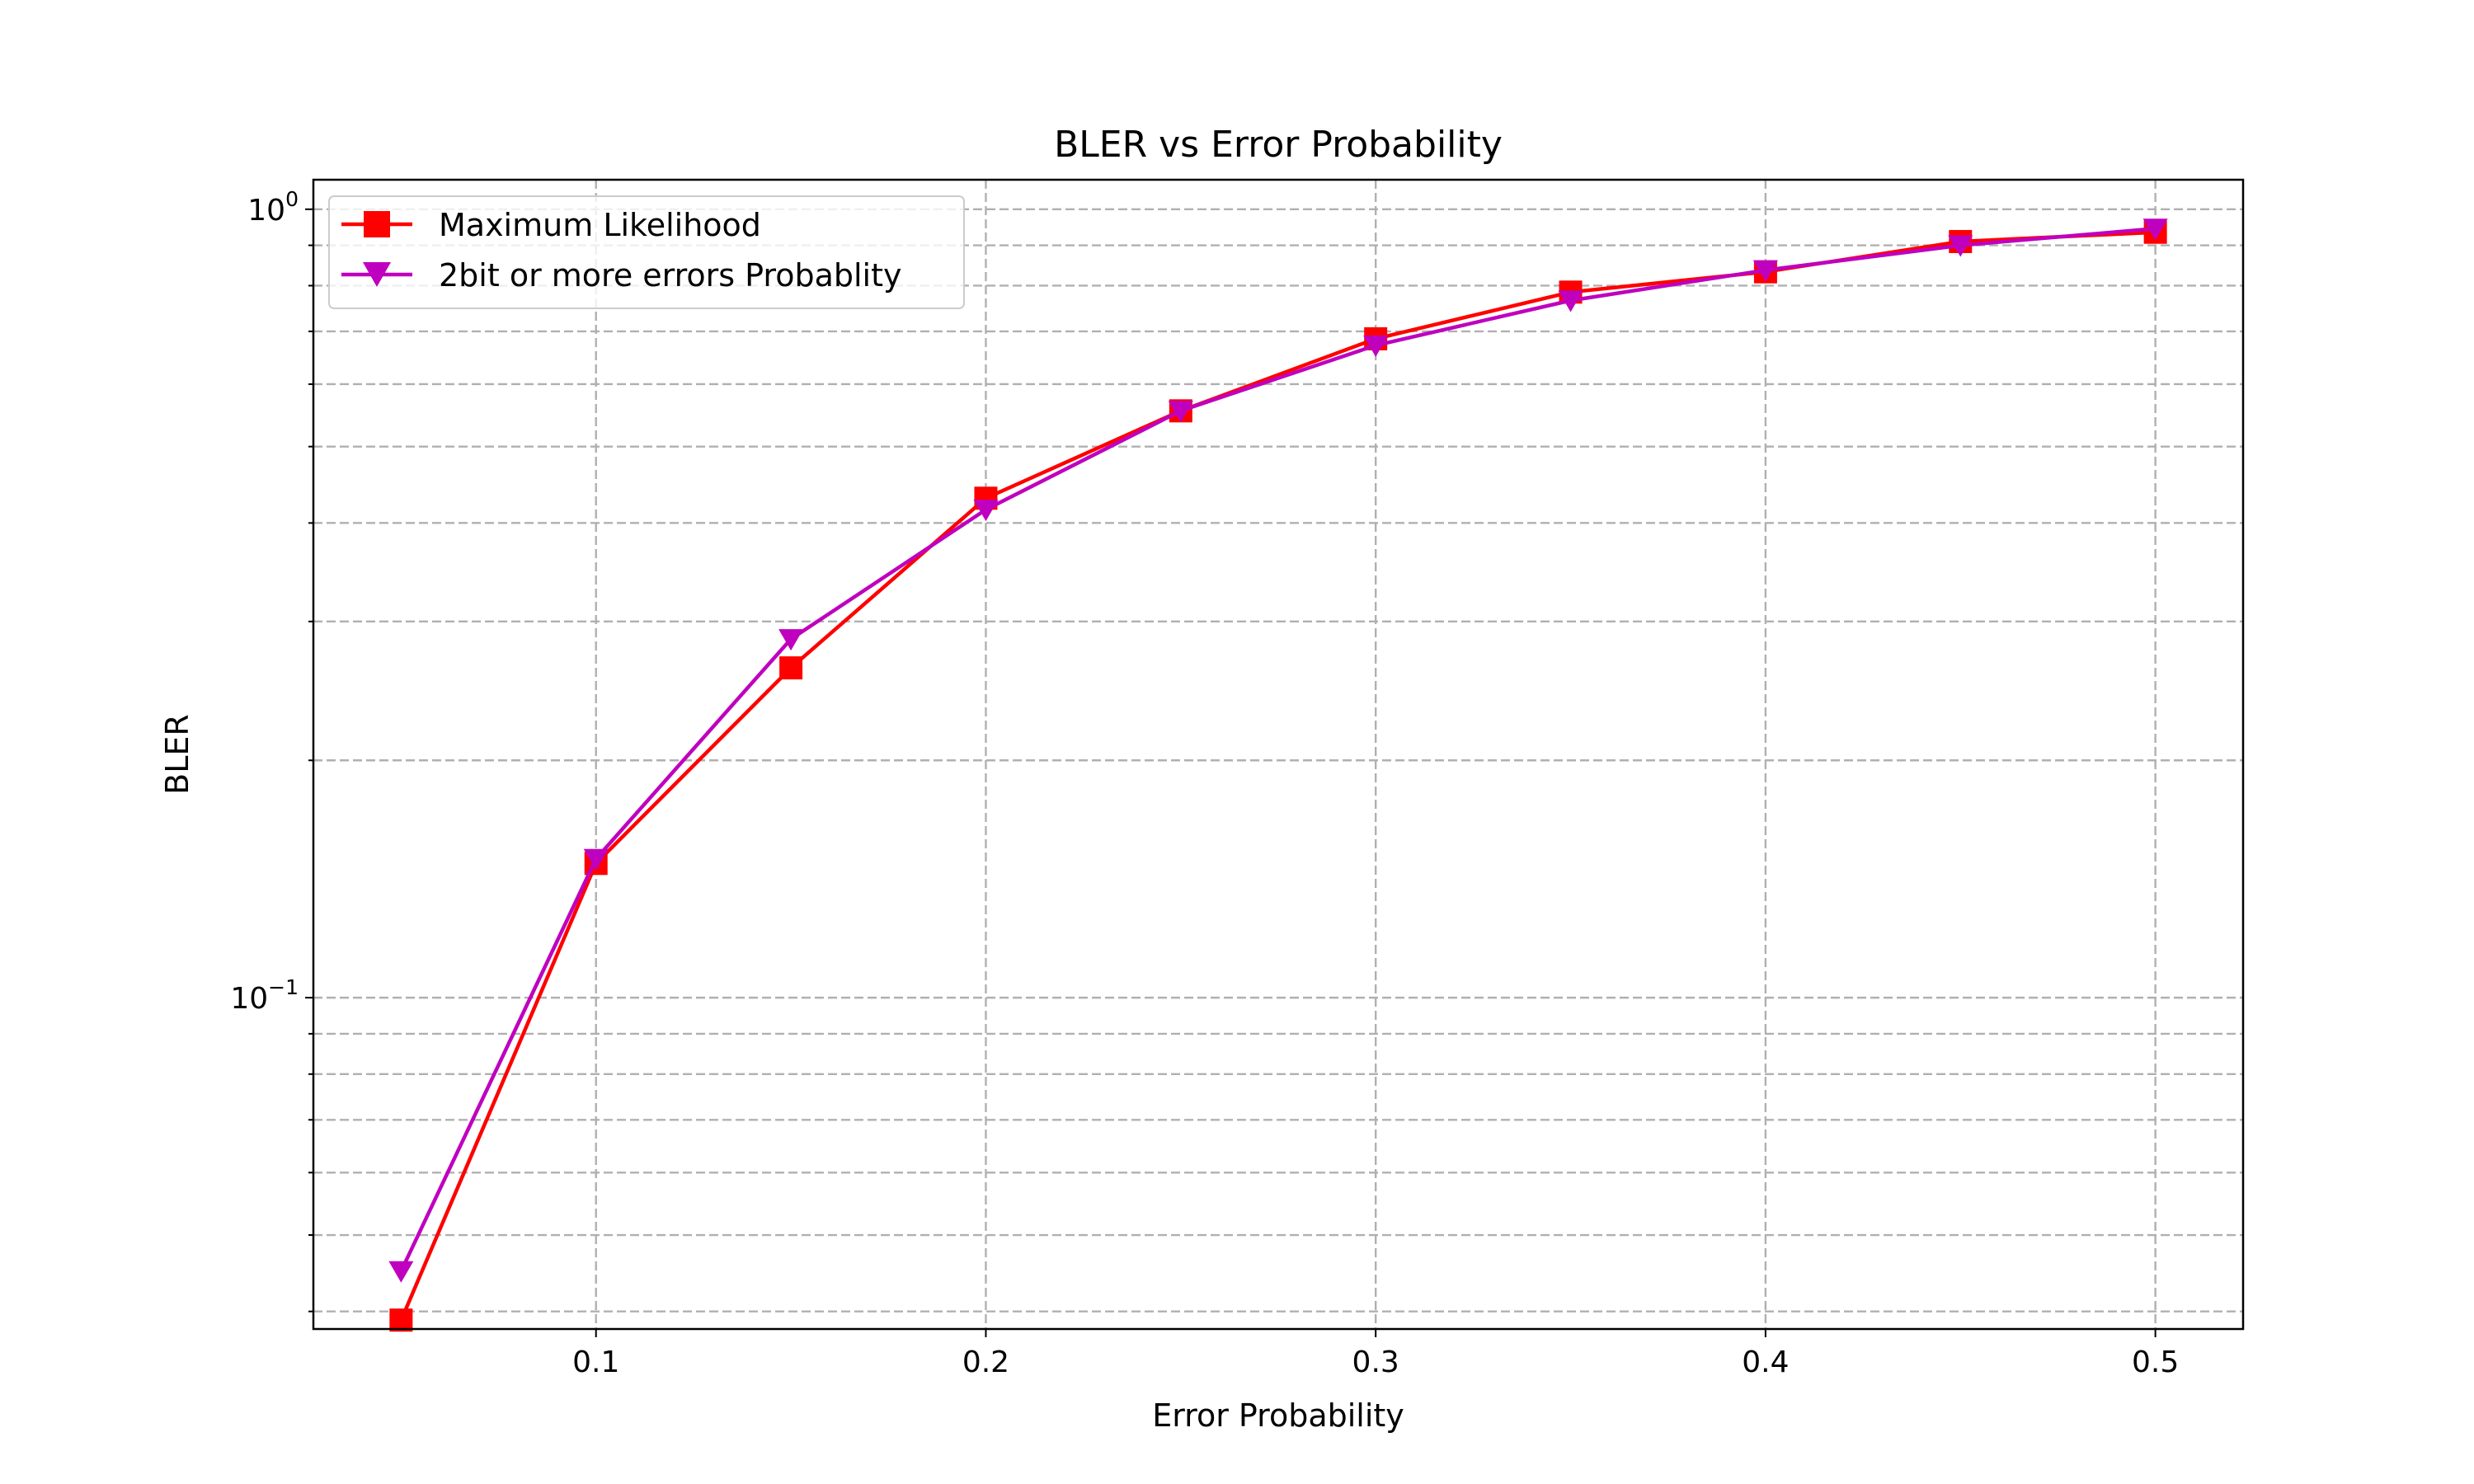 The width and height of the screenshot is (2474, 1484). I want to click on chart-title: BLER vs Error Probability, so click(1278, 145).